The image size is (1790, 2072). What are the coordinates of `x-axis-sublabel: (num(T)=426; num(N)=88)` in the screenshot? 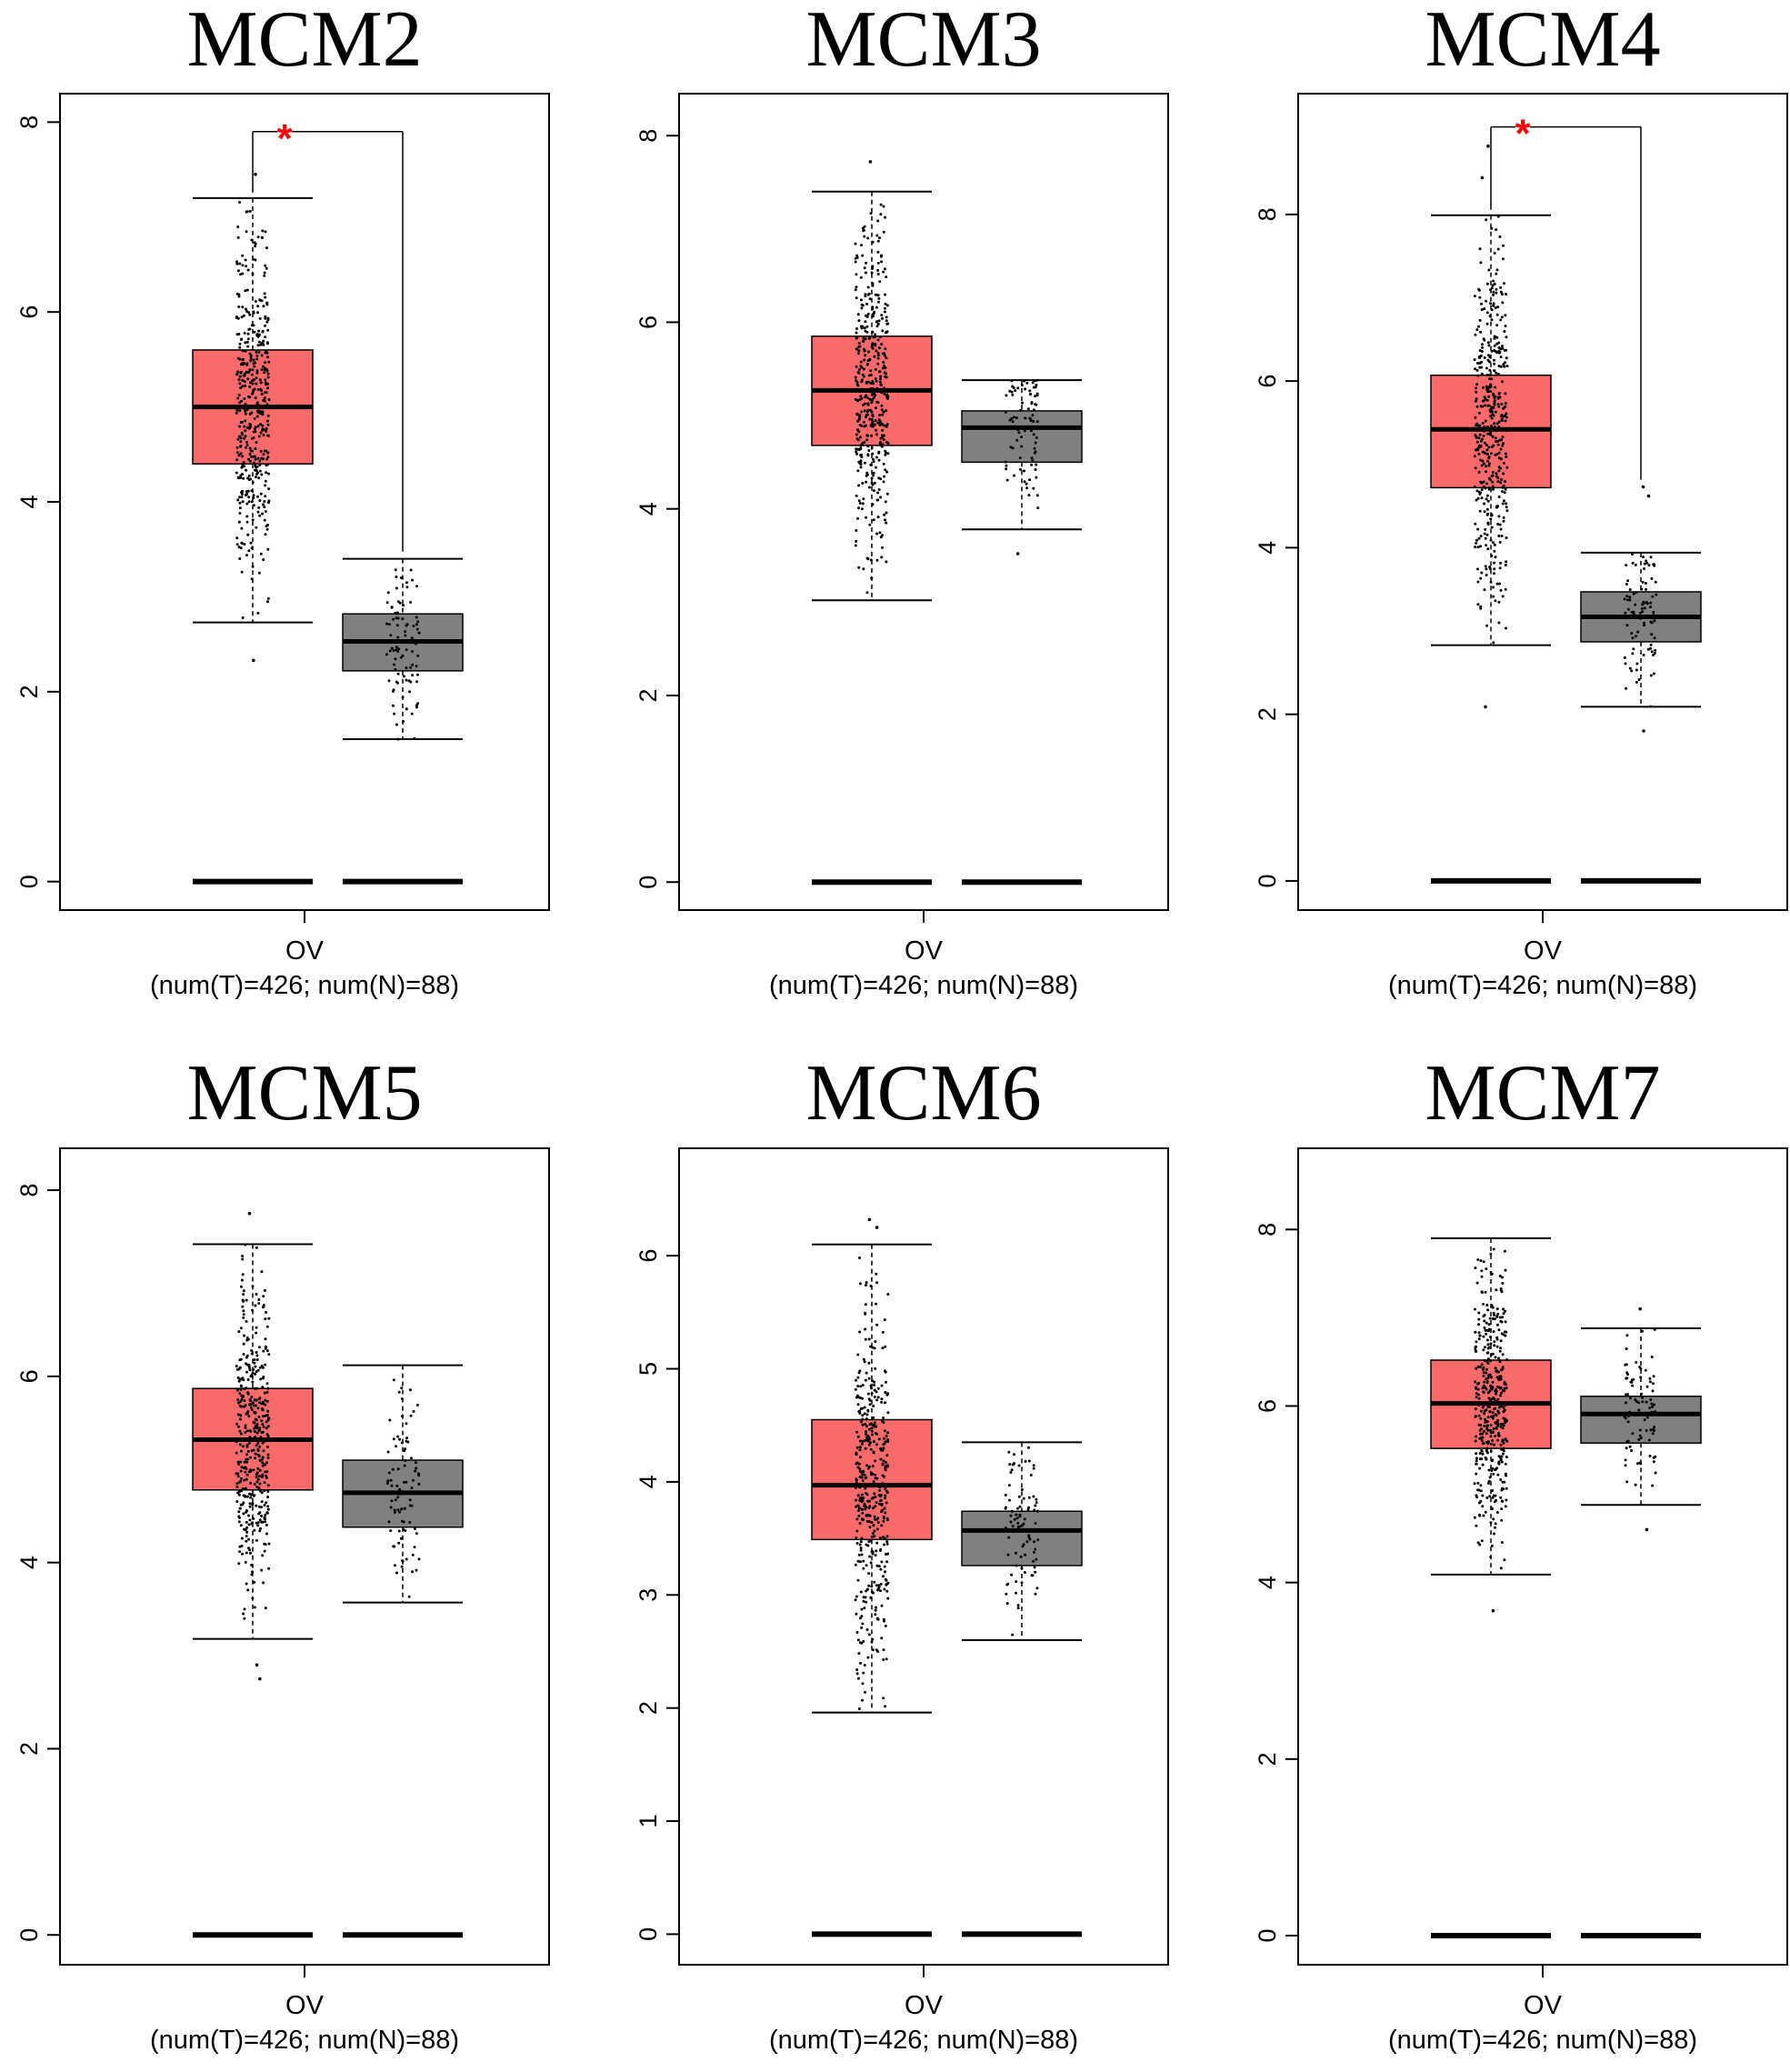 It's located at (924, 985).